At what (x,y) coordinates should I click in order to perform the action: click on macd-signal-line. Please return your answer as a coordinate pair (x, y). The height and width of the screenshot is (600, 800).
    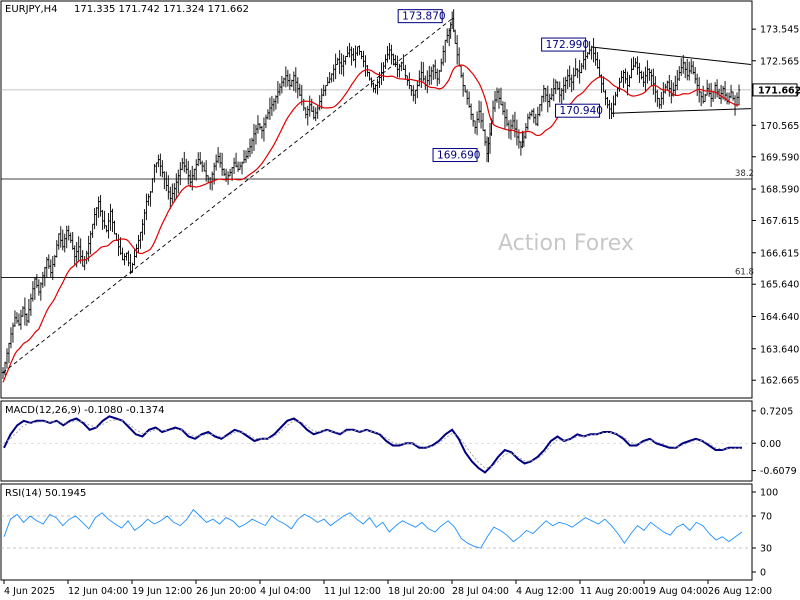
    Looking at the image, I should click on (372, 444).